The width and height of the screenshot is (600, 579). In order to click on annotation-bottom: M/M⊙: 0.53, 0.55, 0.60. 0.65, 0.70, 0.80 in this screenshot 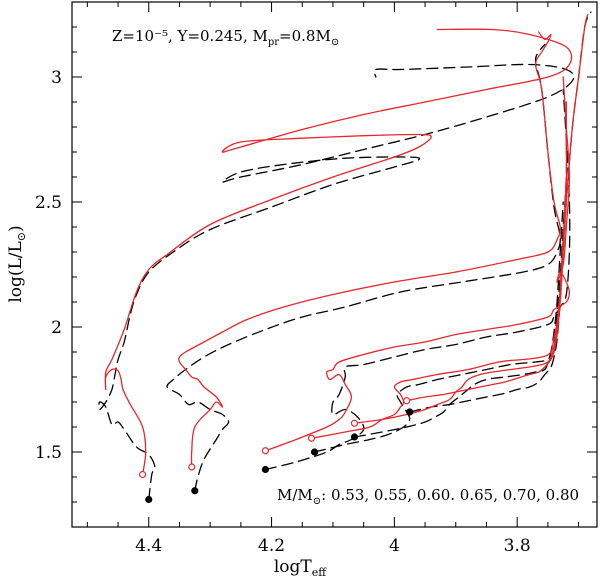, I will do `click(428, 496)`.